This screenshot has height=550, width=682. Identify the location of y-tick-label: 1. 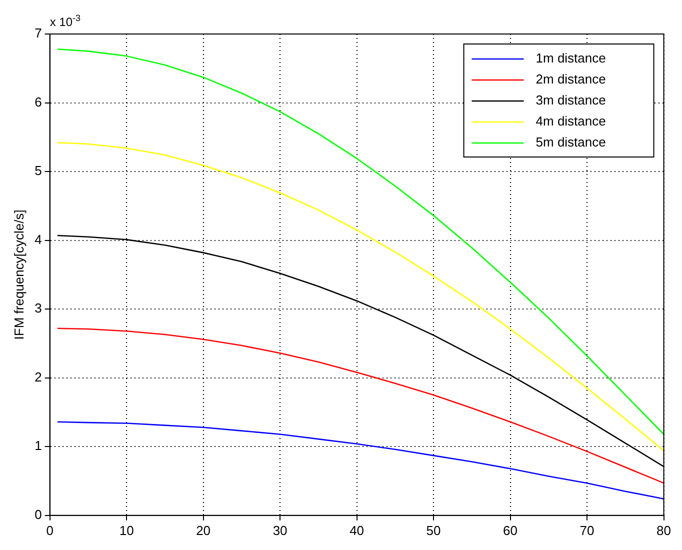
(38, 446).